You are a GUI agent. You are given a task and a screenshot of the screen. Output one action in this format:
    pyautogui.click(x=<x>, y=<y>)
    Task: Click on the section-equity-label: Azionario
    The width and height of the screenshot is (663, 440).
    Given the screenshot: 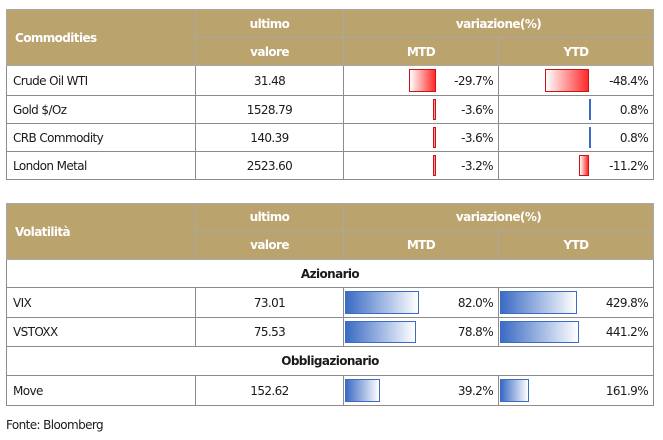 What is the action you would take?
    pyautogui.click(x=330, y=273)
    